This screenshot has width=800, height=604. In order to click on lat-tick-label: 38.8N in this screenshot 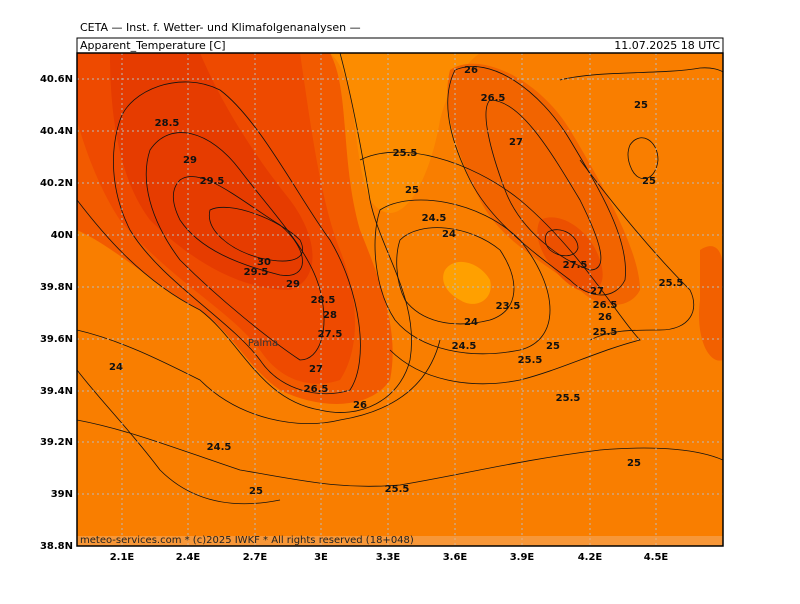, I will do `click(56, 546)`.